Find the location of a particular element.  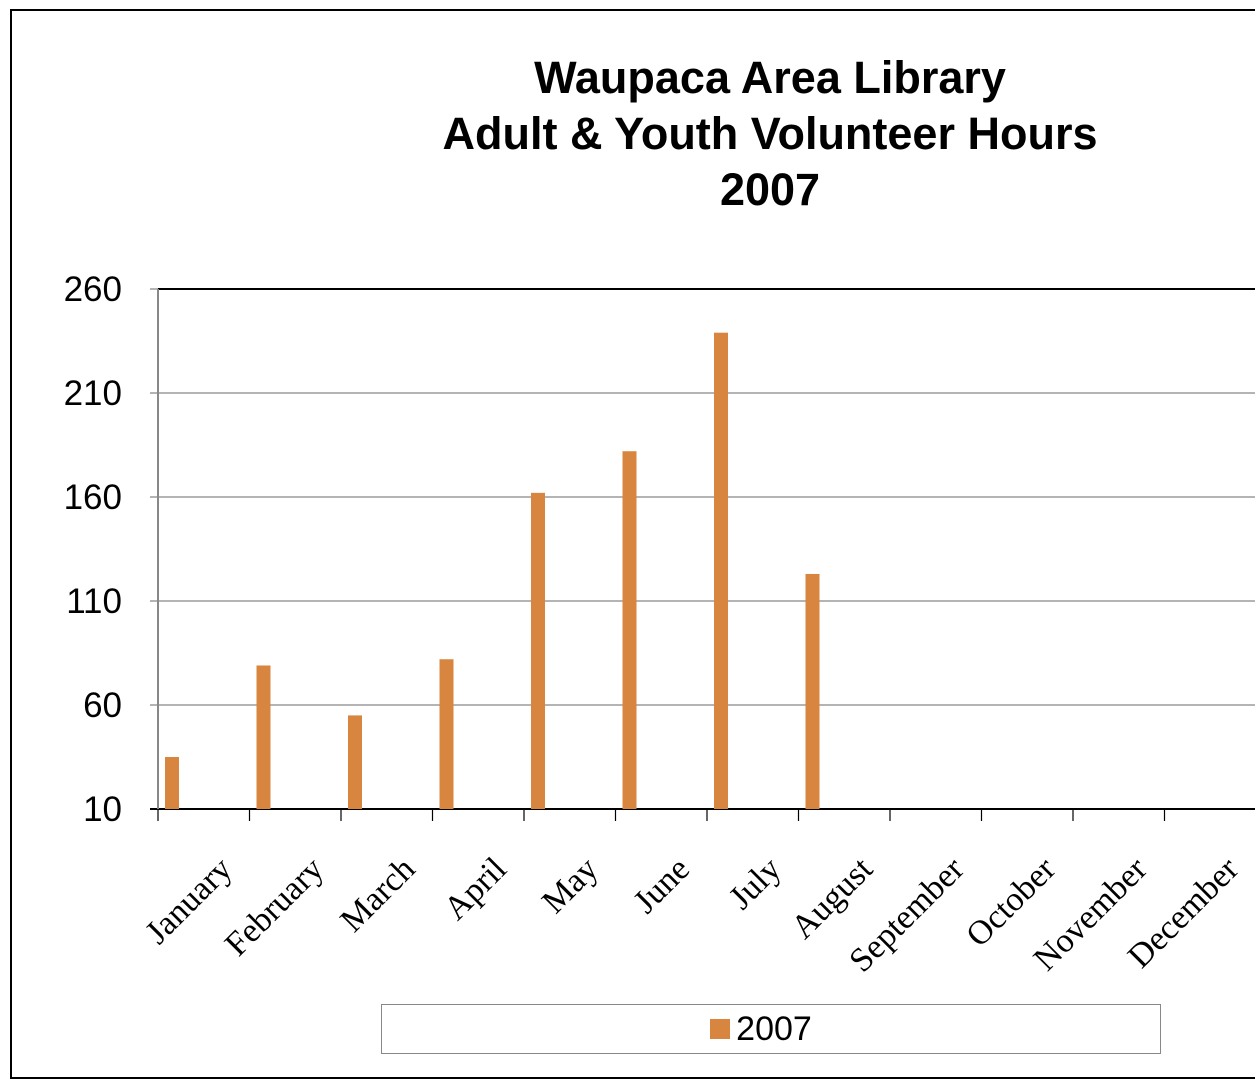

x-category-label: July is located at coordinates (755, 883).